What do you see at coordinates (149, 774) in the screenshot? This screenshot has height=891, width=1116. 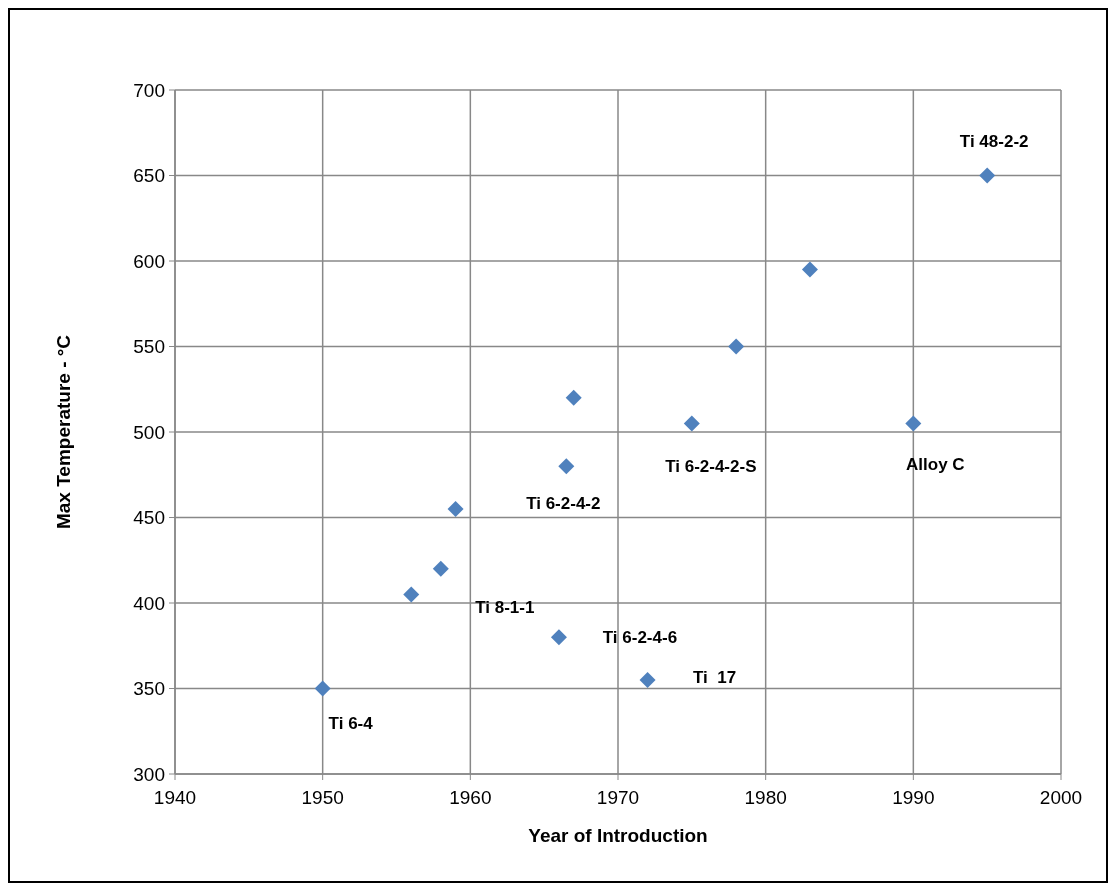 I see `y-tick-label: 300` at bounding box center [149, 774].